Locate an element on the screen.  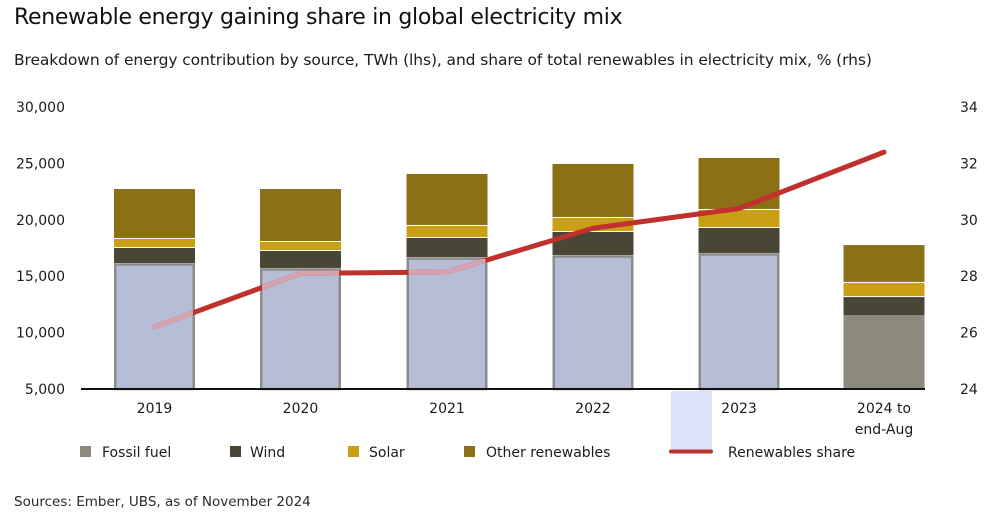
bar-fossil-fuel-2022 is located at coordinates (593, 323).